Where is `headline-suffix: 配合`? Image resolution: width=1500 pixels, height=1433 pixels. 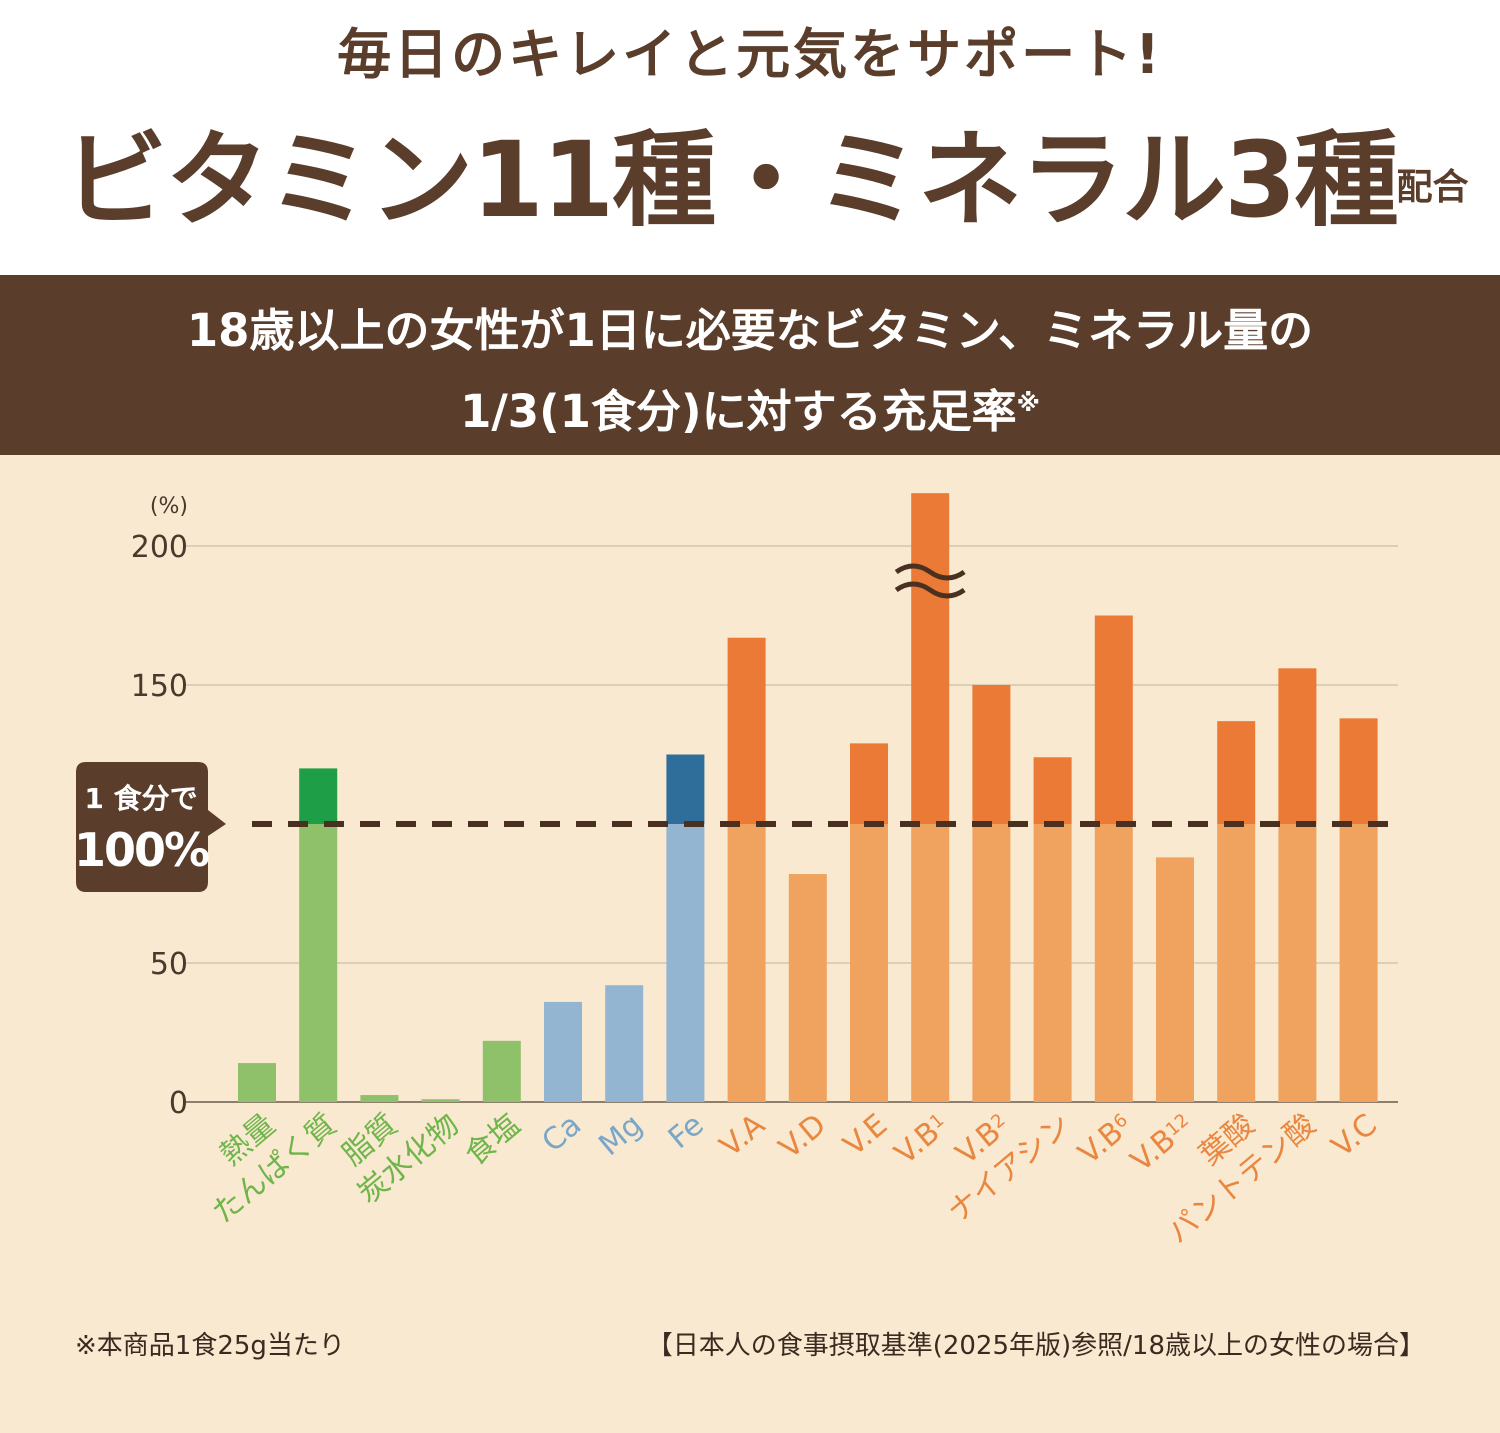 headline-suffix: 配合 is located at coordinates (1432, 187).